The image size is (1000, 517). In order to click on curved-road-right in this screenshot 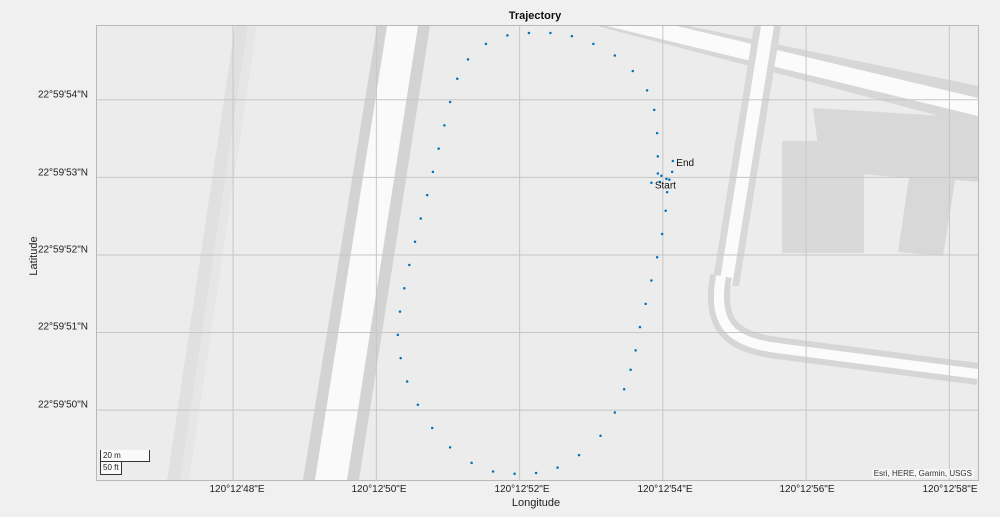, I will do `click(842, 329)`.